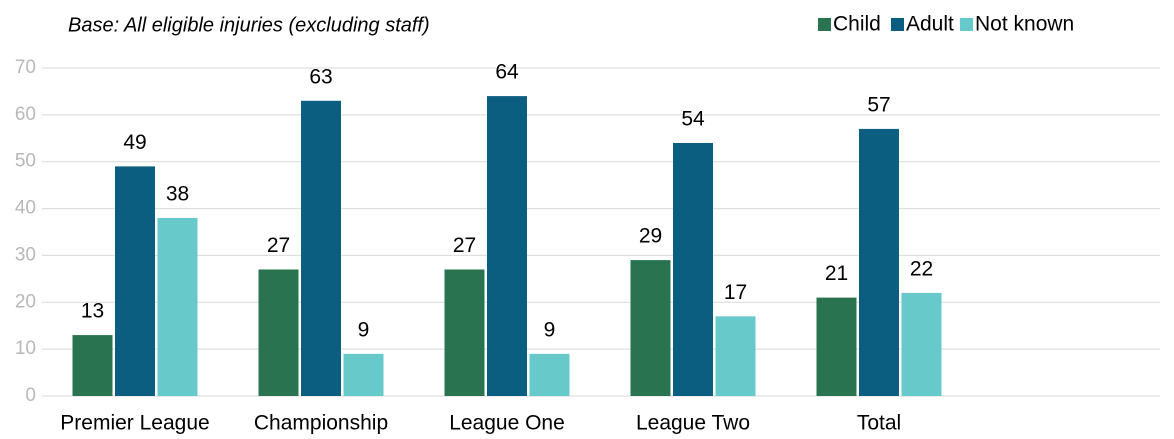  Describe the element at coordinates (25, 114) in the screenshot. I see `y-tick-label: 60` at that location.